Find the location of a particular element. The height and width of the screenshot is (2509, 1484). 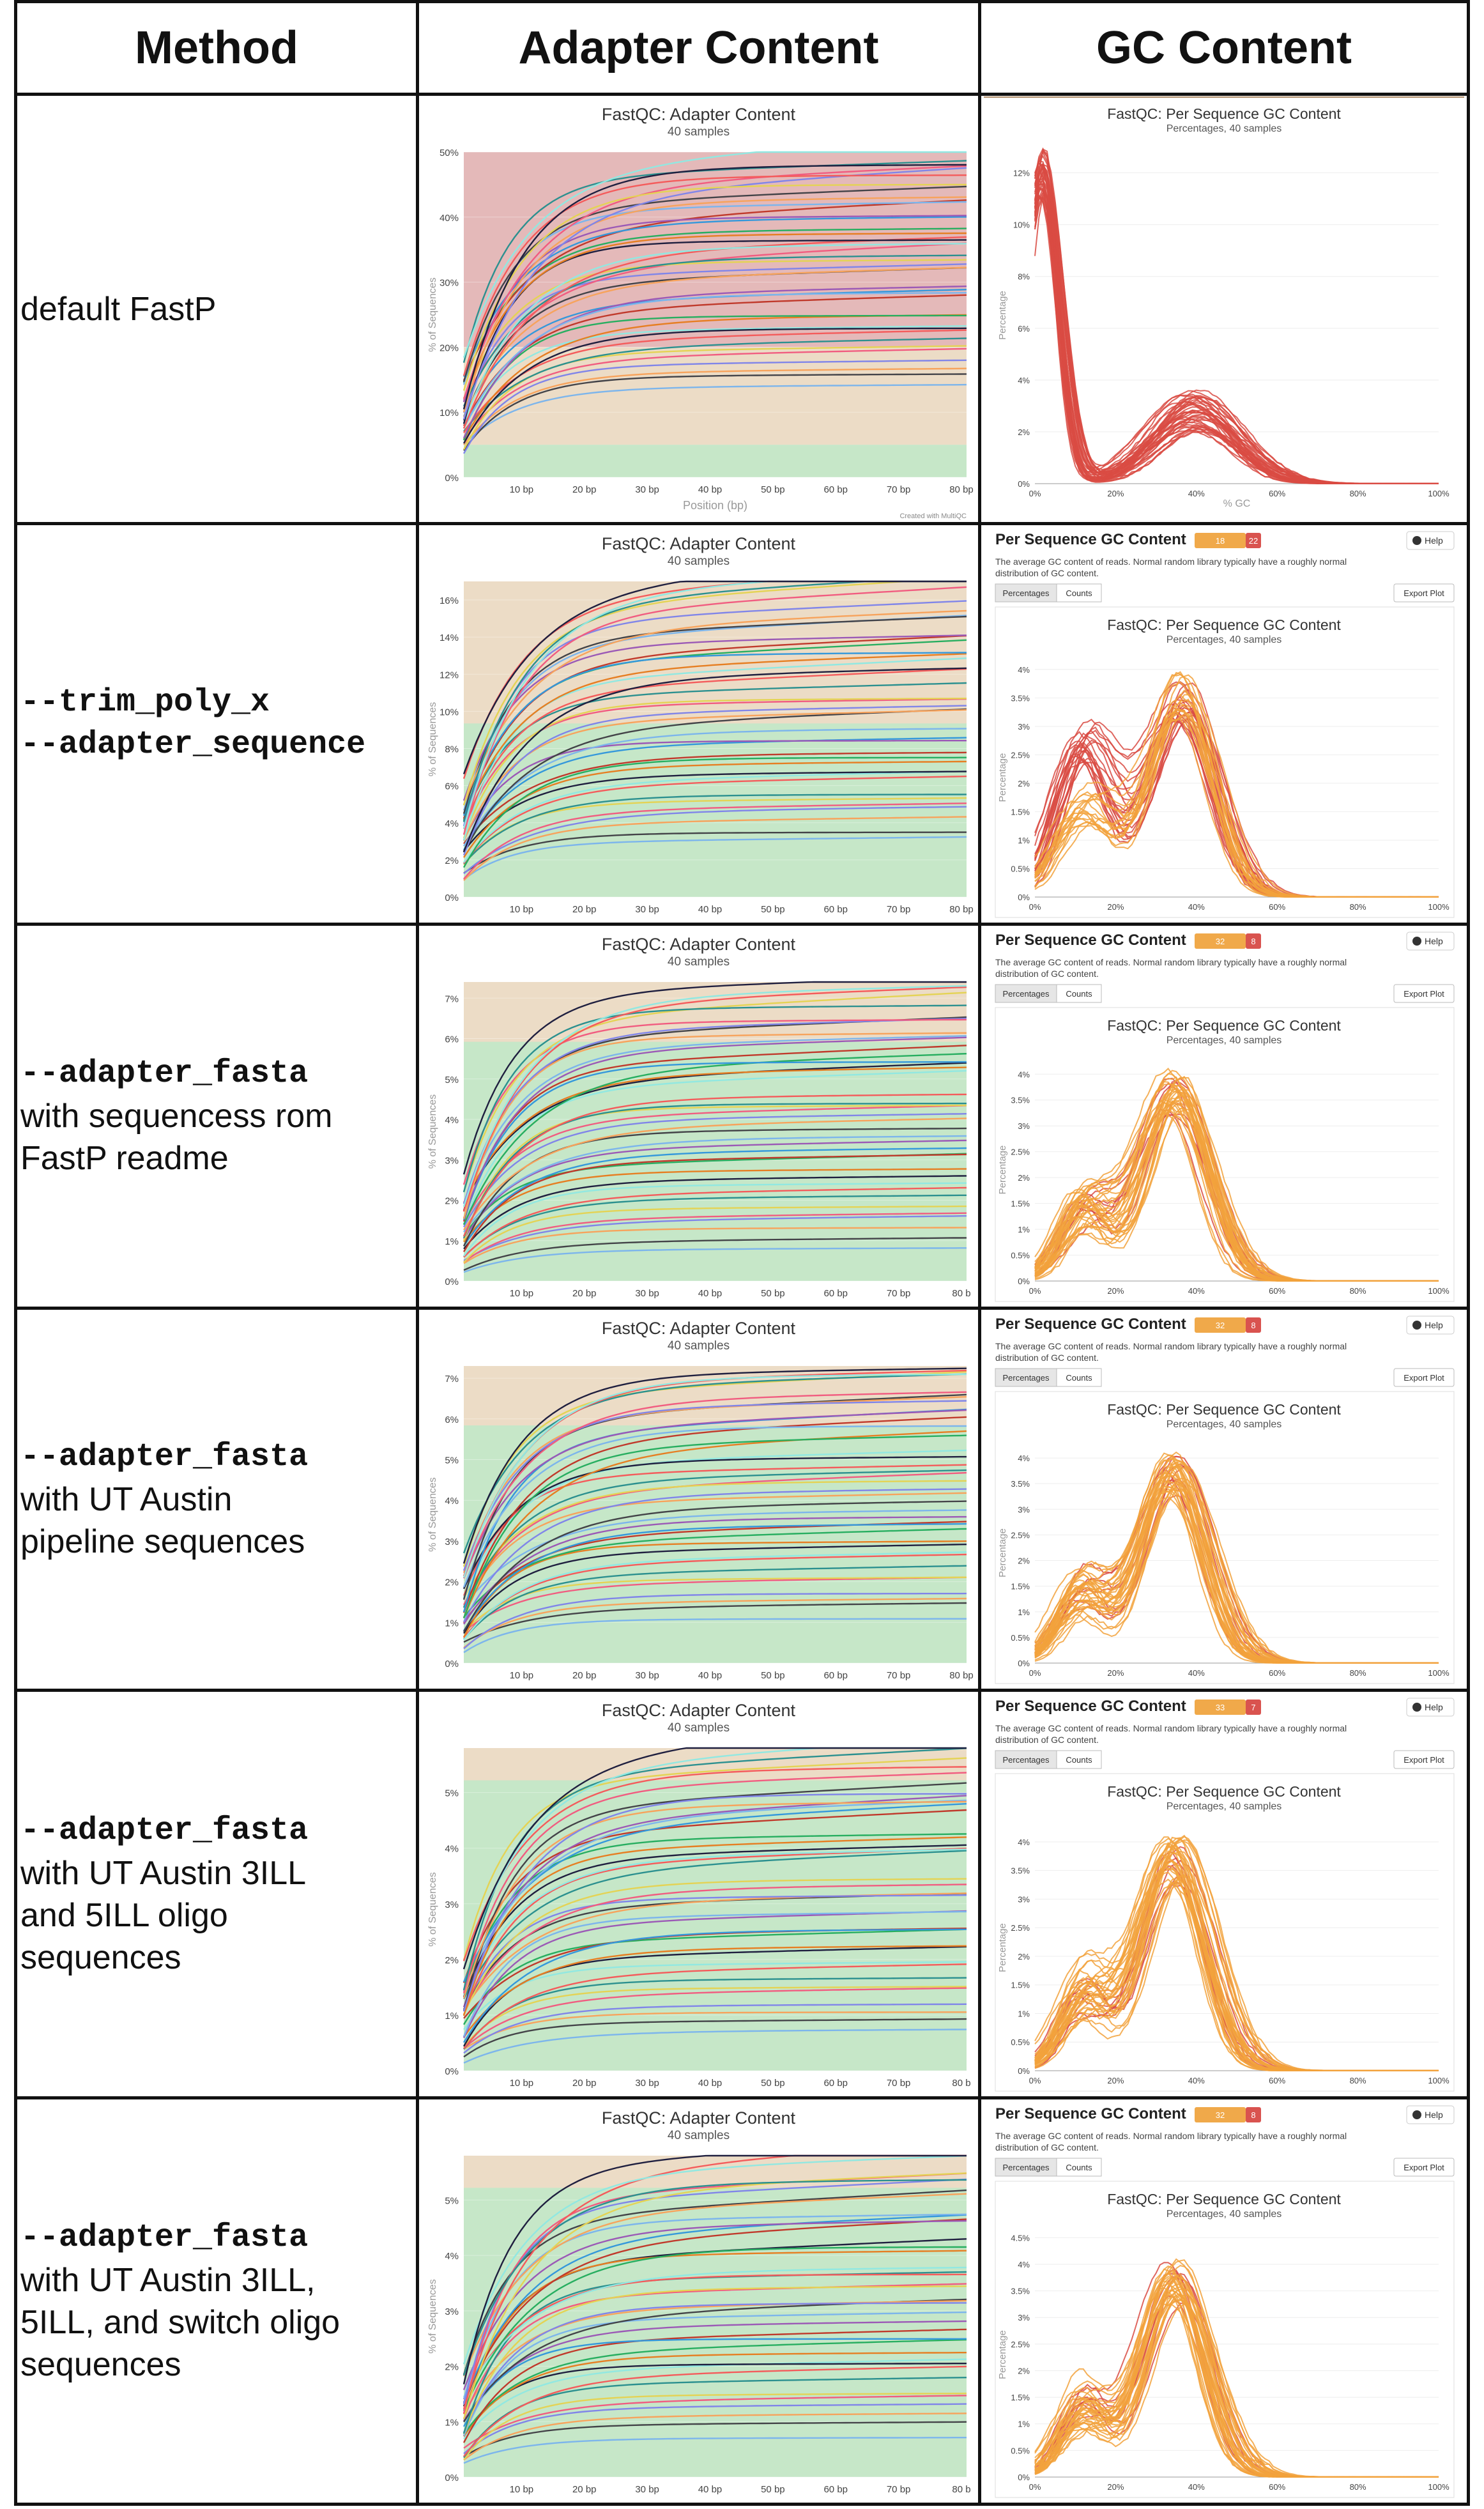

y-tick-label: 1% is located at coordinates (1024, 1612).